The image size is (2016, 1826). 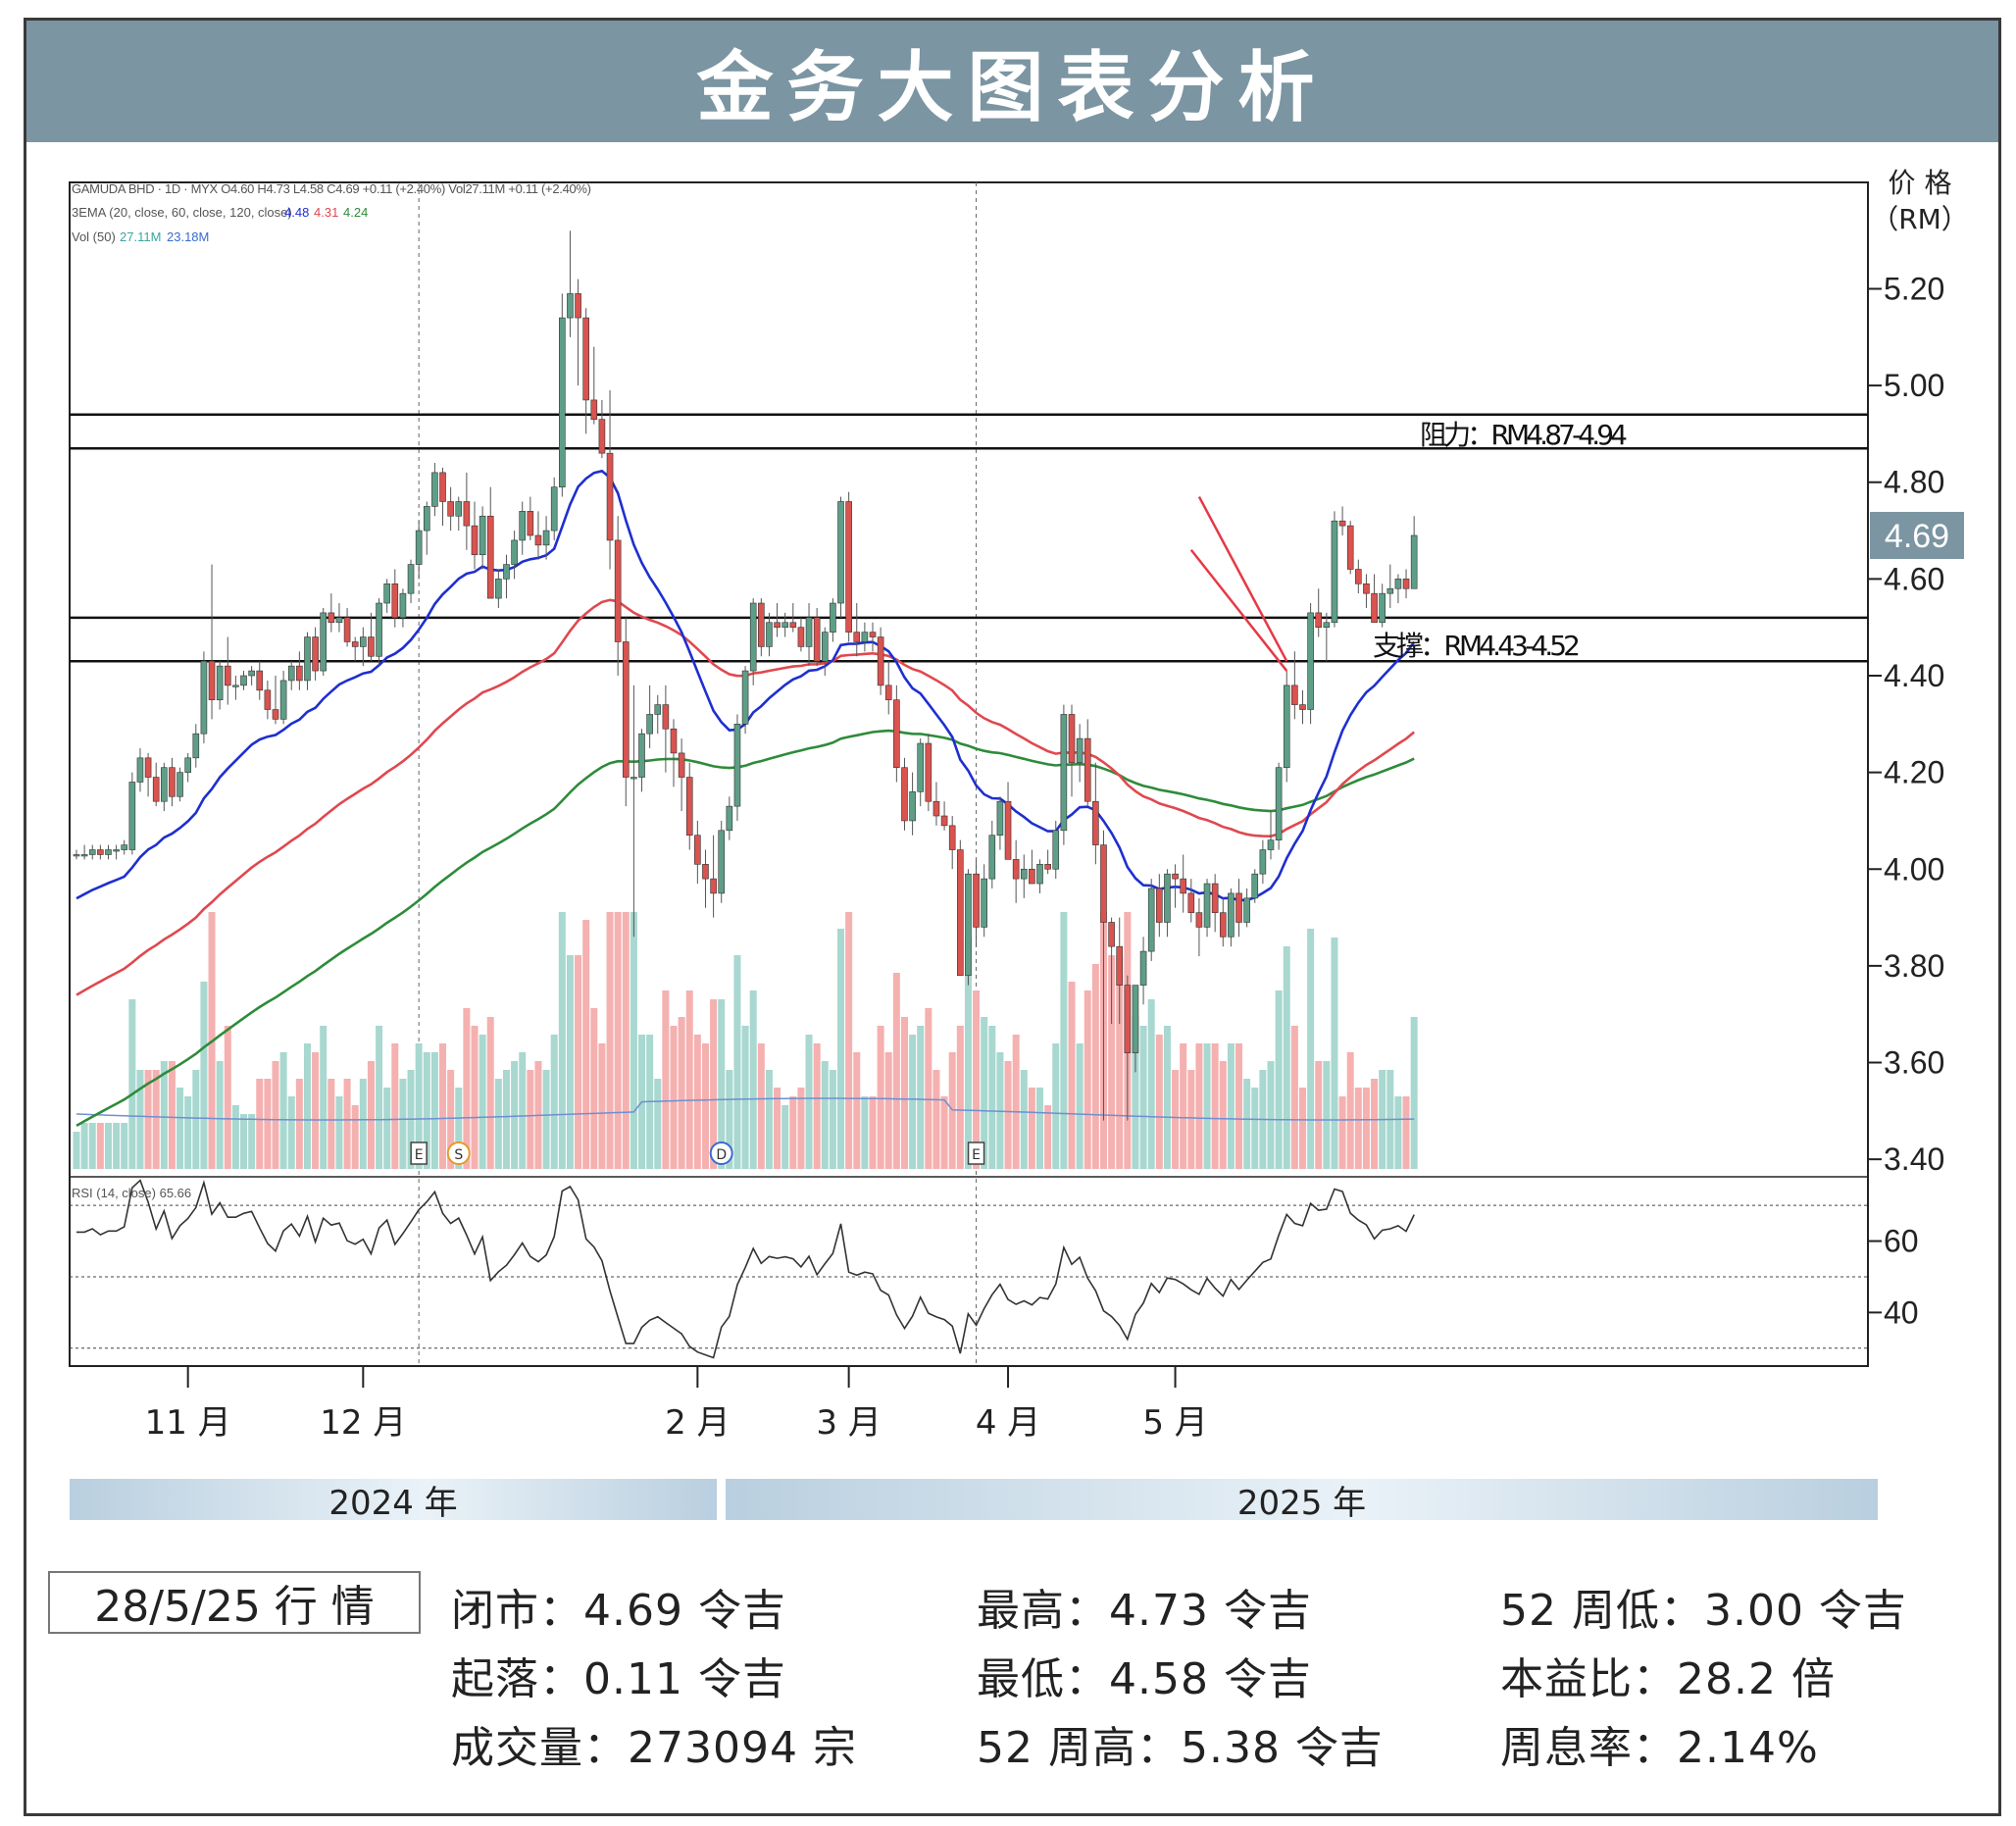 What do you see at coordinates (1238, 610) in the screenshot?
I see `lower-trendline` at bounding box center [1238, 610].